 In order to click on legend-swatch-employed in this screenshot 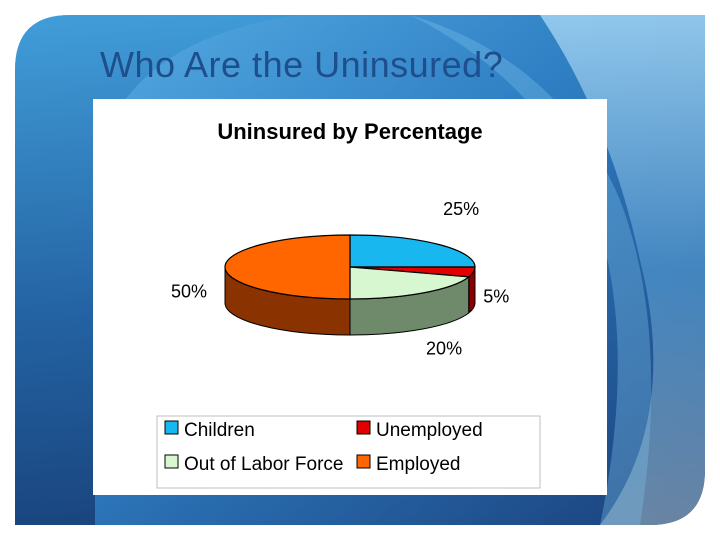, I will do `click(363, 461)`.